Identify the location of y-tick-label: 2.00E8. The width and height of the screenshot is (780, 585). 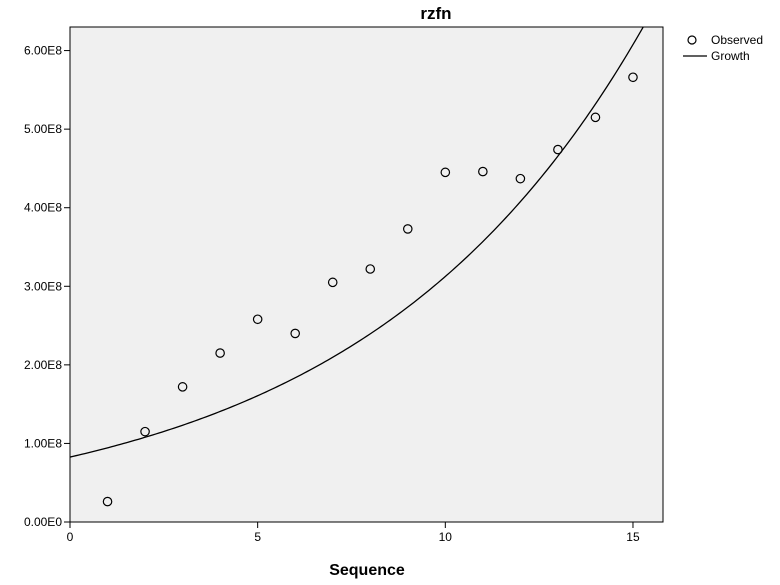
(43, 365).